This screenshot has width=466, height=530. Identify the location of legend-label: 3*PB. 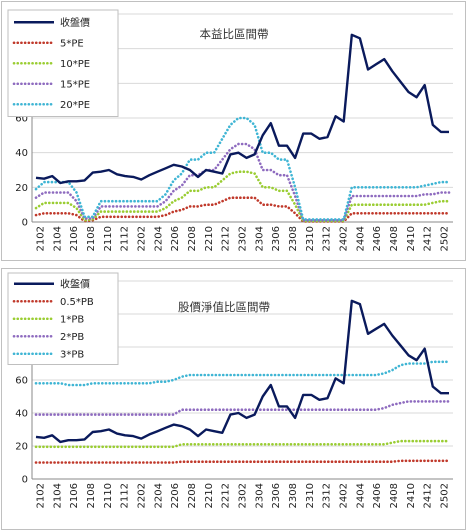
(72, 354).